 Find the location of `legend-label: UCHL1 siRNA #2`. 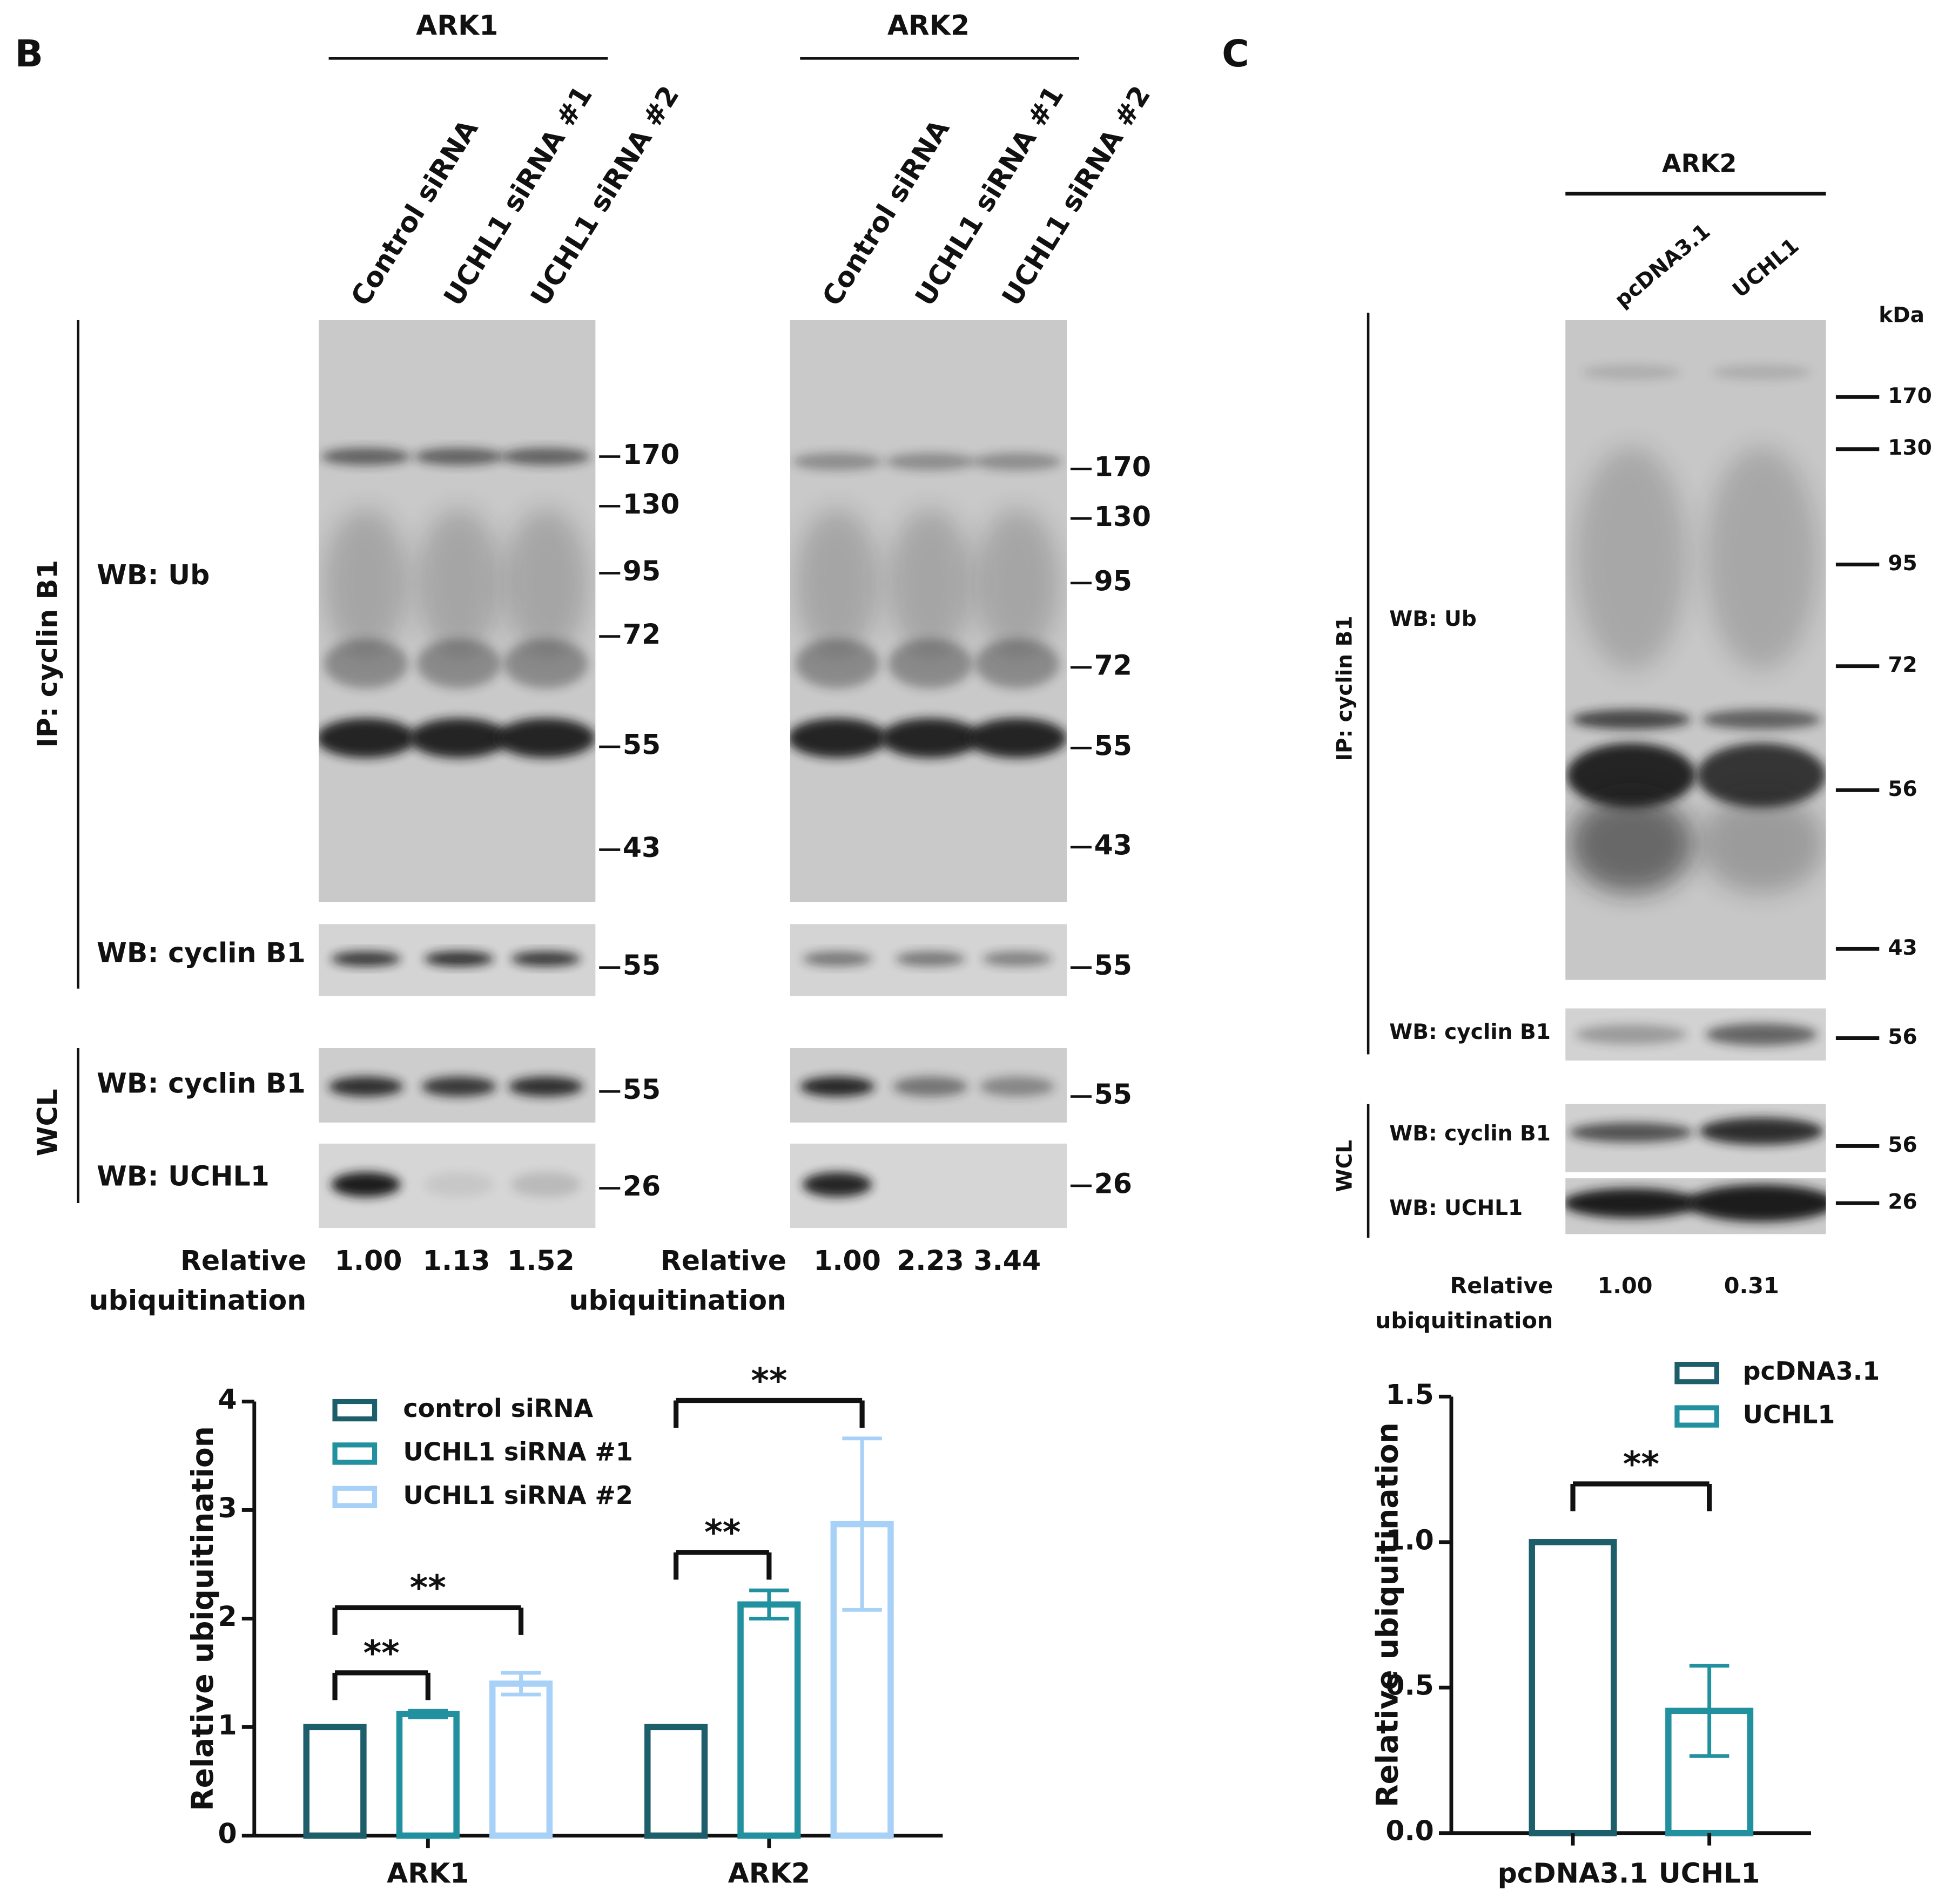

legend-label: UCHL1 siRNA #2 is located at coordinates (517, 1495).